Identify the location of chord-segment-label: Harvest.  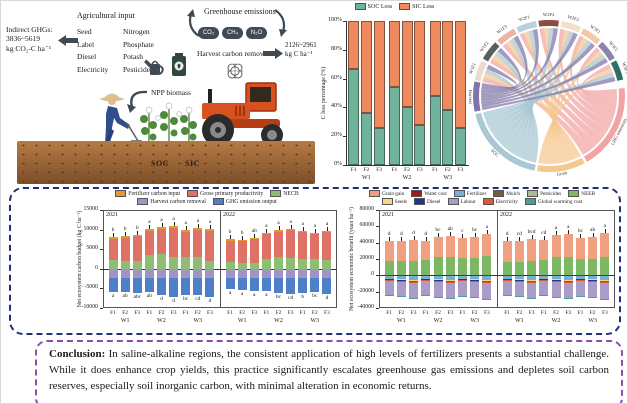
(471, 97).